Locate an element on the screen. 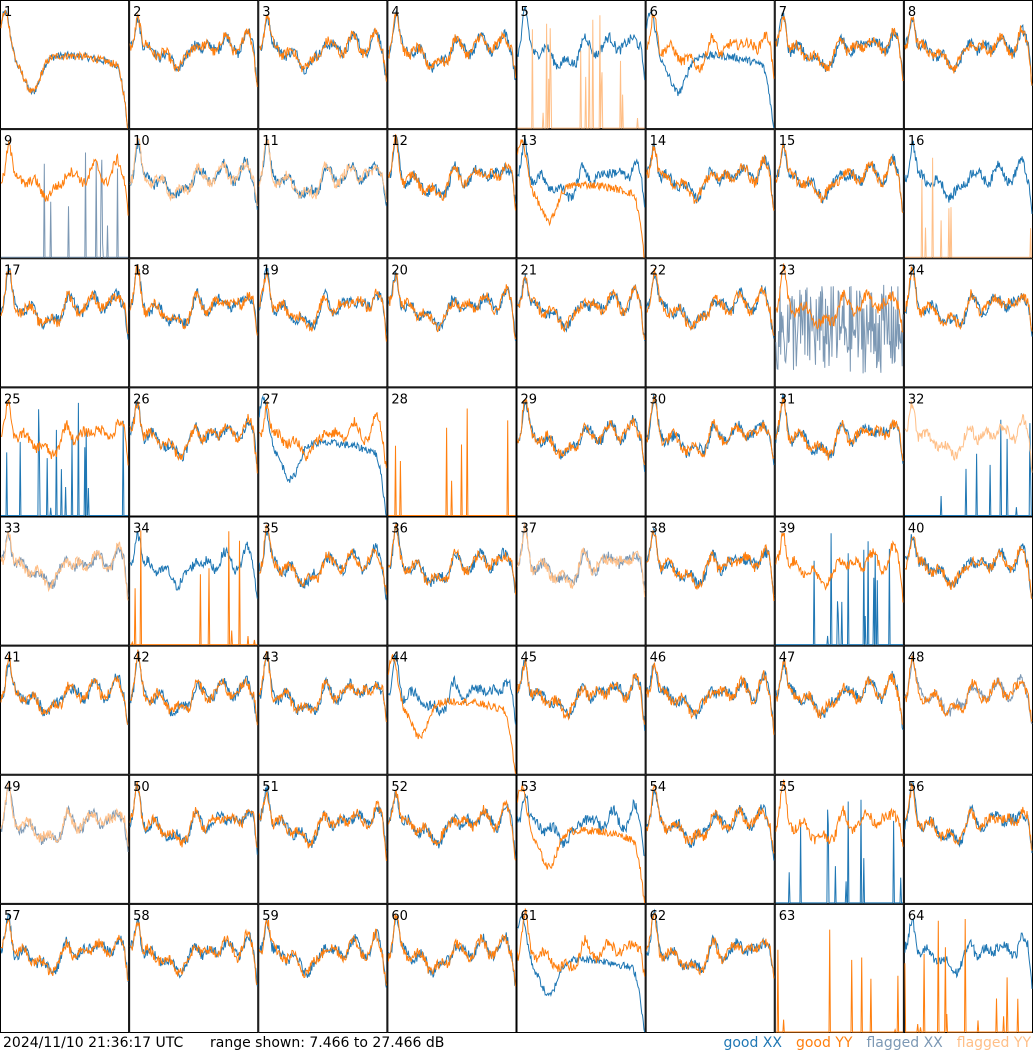 This screenshot has width=1033, height=1053. panel-18: 18 is located at coordinates (194, 323).